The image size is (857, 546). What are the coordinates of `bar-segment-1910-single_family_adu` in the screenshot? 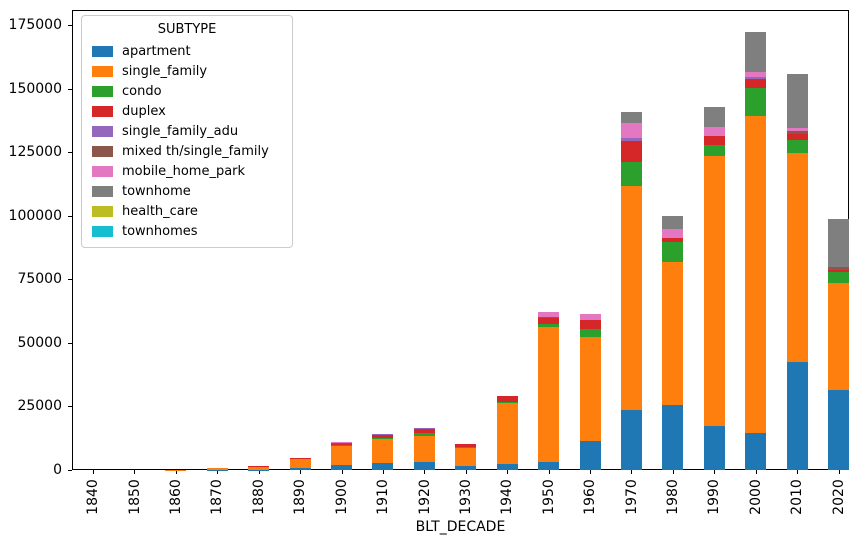 It's located at (383, 434).